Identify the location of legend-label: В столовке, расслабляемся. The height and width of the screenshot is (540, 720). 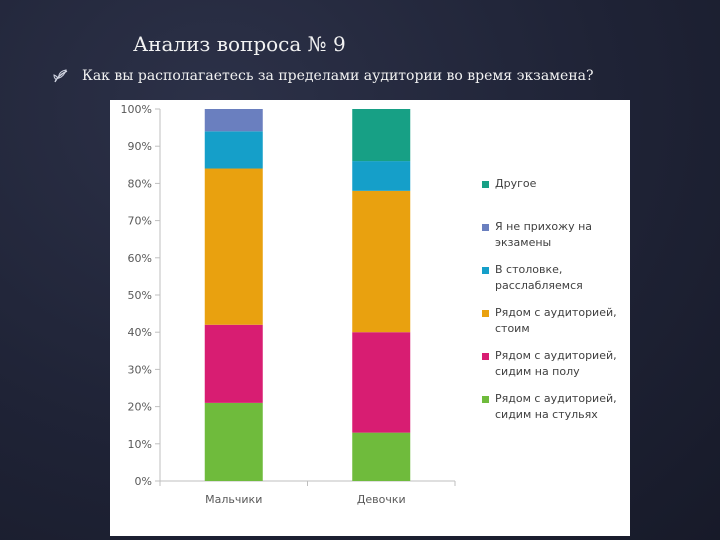
(539, 277).